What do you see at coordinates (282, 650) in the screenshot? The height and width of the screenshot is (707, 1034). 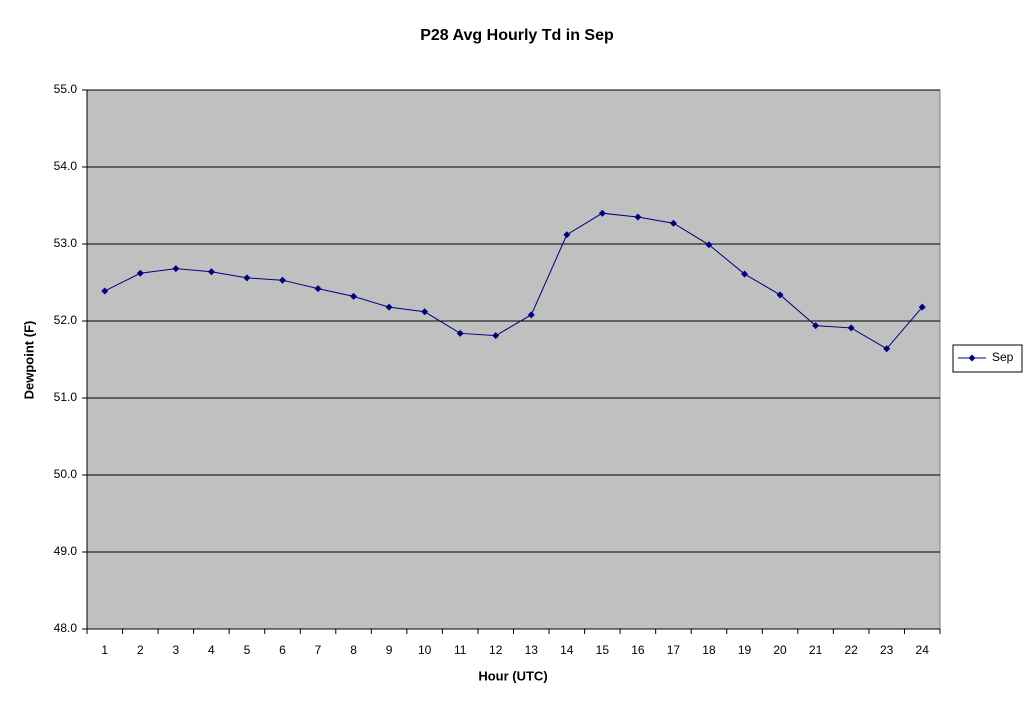 I see `x-tick-label: 6` at bounding box center [282, 650].